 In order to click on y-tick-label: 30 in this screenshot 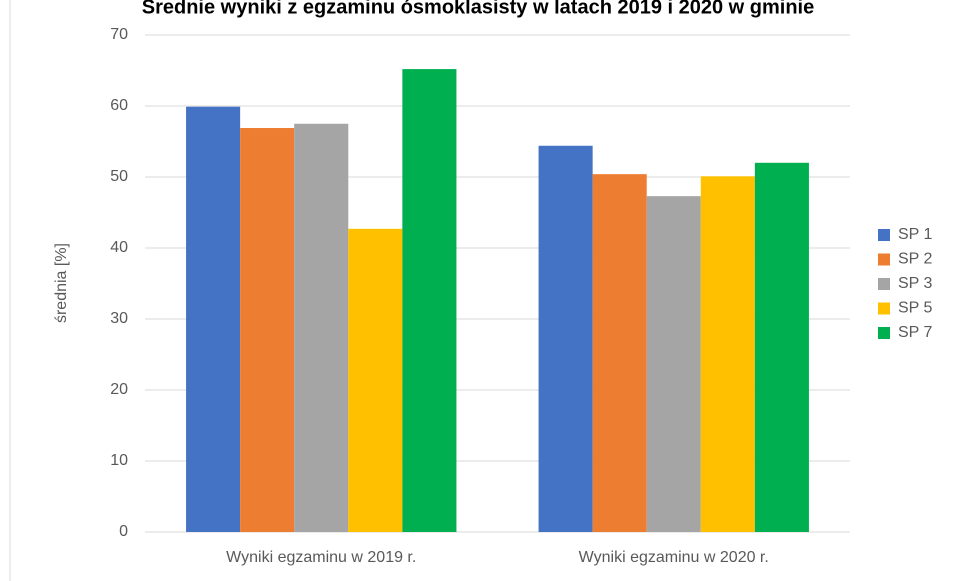, I will do `click(119, 318)`.